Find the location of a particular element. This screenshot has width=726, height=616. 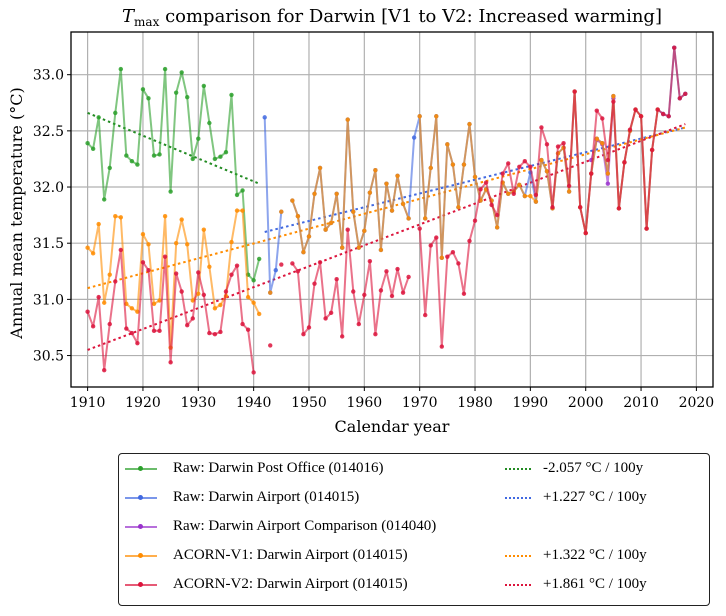

legend-label: Raw: Darwin Airport Comparison (014040) is located at coordinates (305, 526).